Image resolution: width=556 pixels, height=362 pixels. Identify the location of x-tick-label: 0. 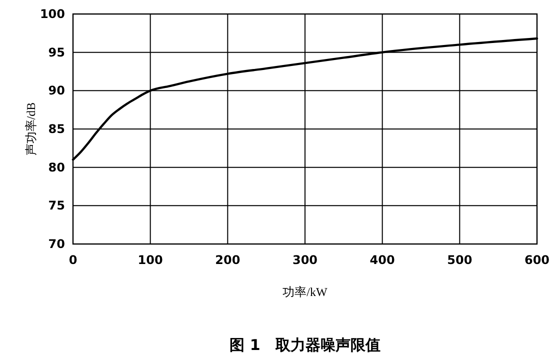
(73, 260).